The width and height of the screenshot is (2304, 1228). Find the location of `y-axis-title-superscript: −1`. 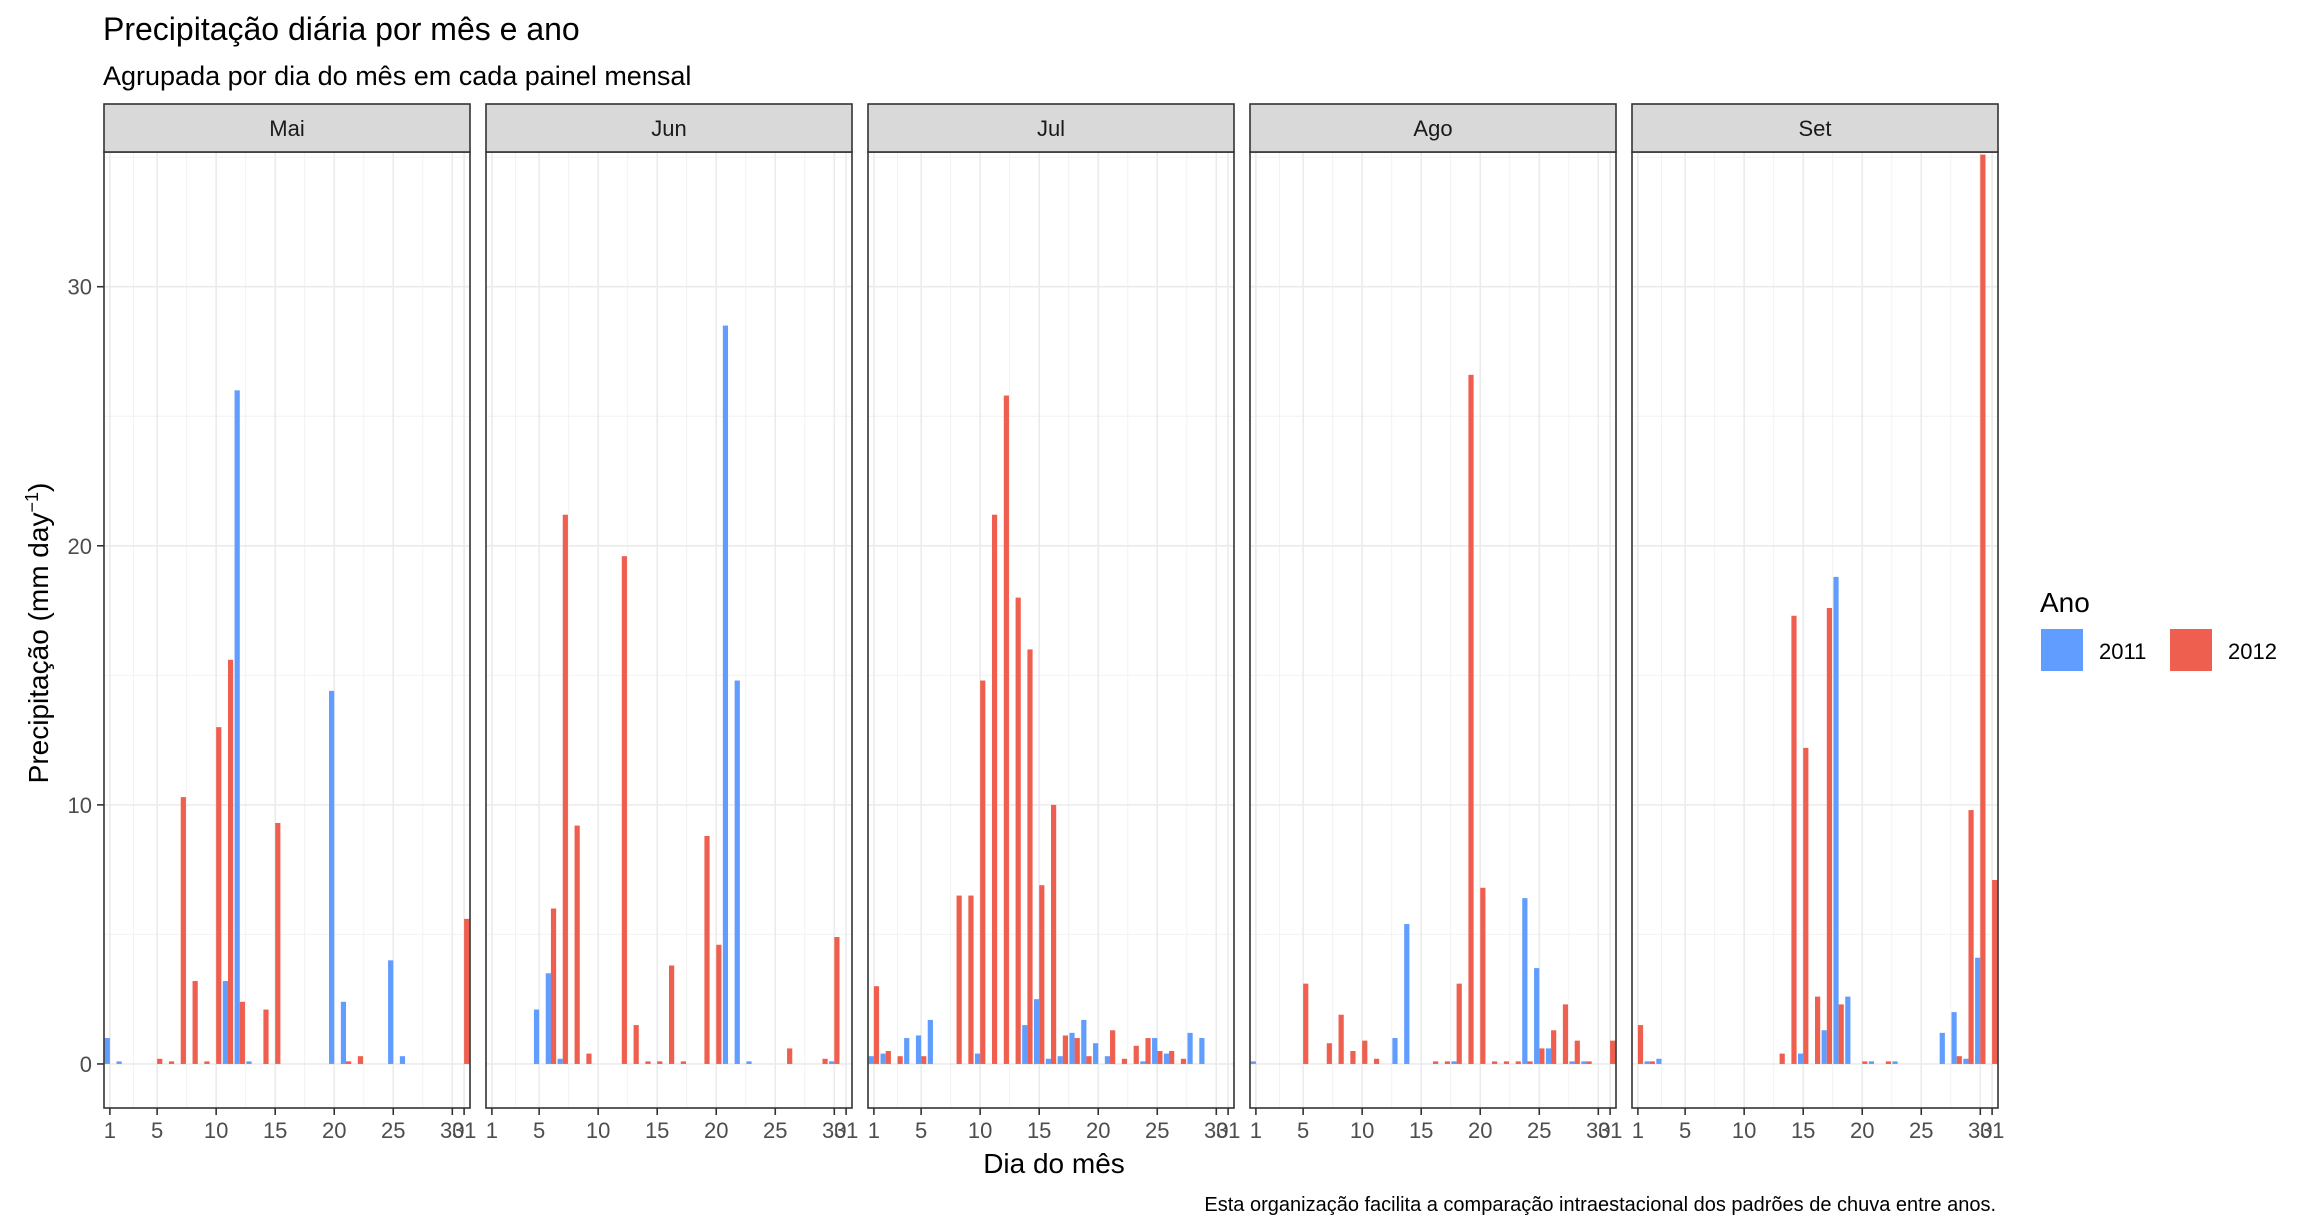

y-axis-title-superscript: −1 is located at coordinates (32, 502).